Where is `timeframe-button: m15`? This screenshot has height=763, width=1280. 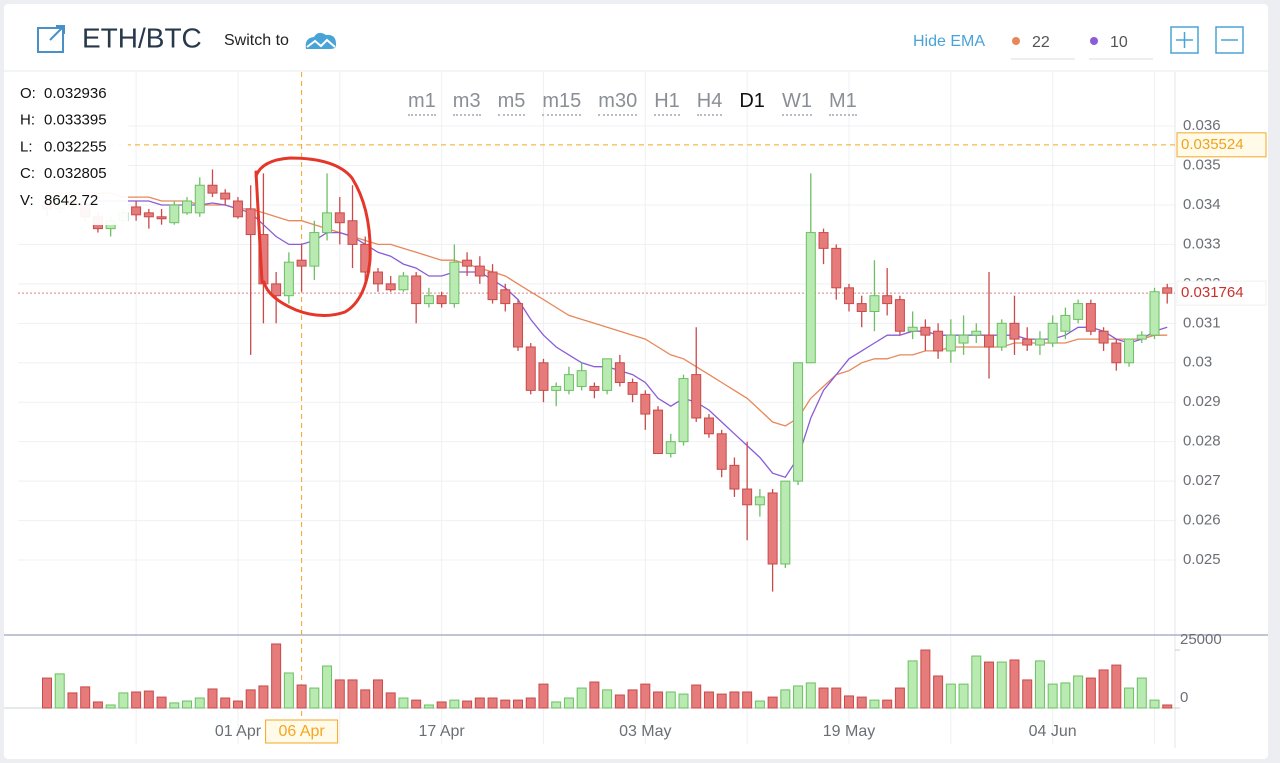
timeframe-button: m15 is located at coordinates (562, 103).